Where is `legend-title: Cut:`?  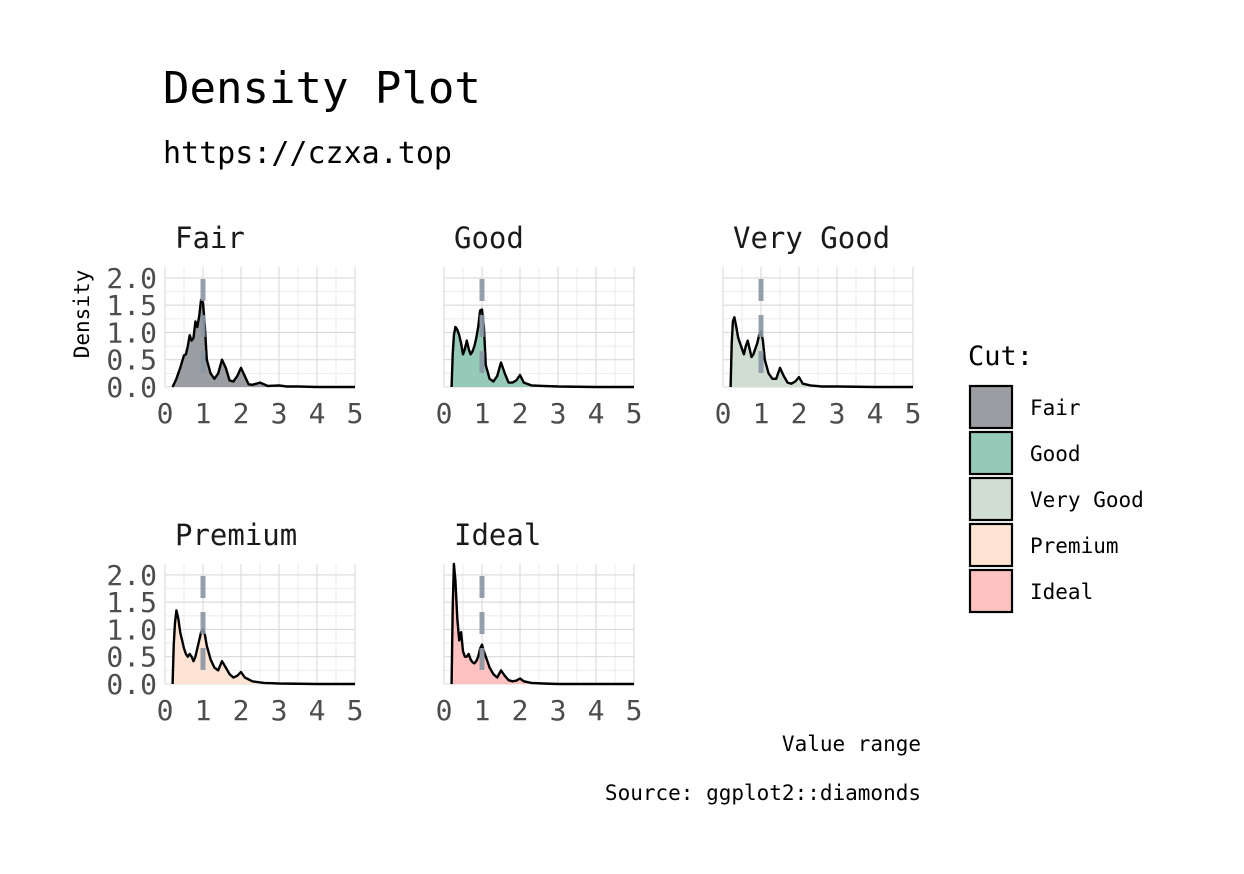 legend-title: Cut: is located at coordinates (1000, 356).